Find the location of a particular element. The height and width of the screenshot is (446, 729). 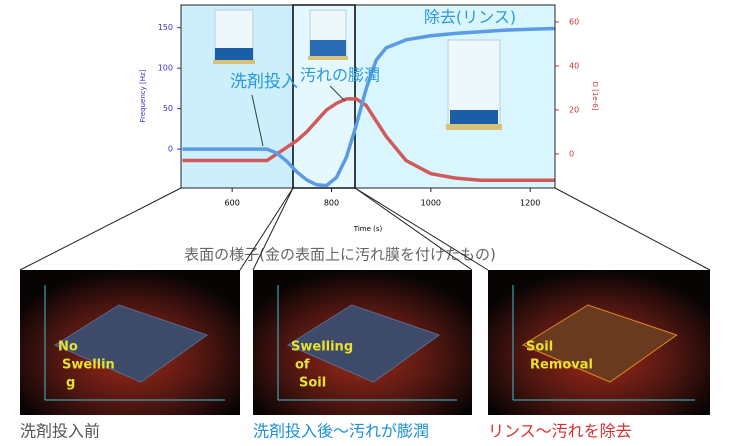

panel-caption: リンス～汚れを除去 is located at coordinates (560, 431).